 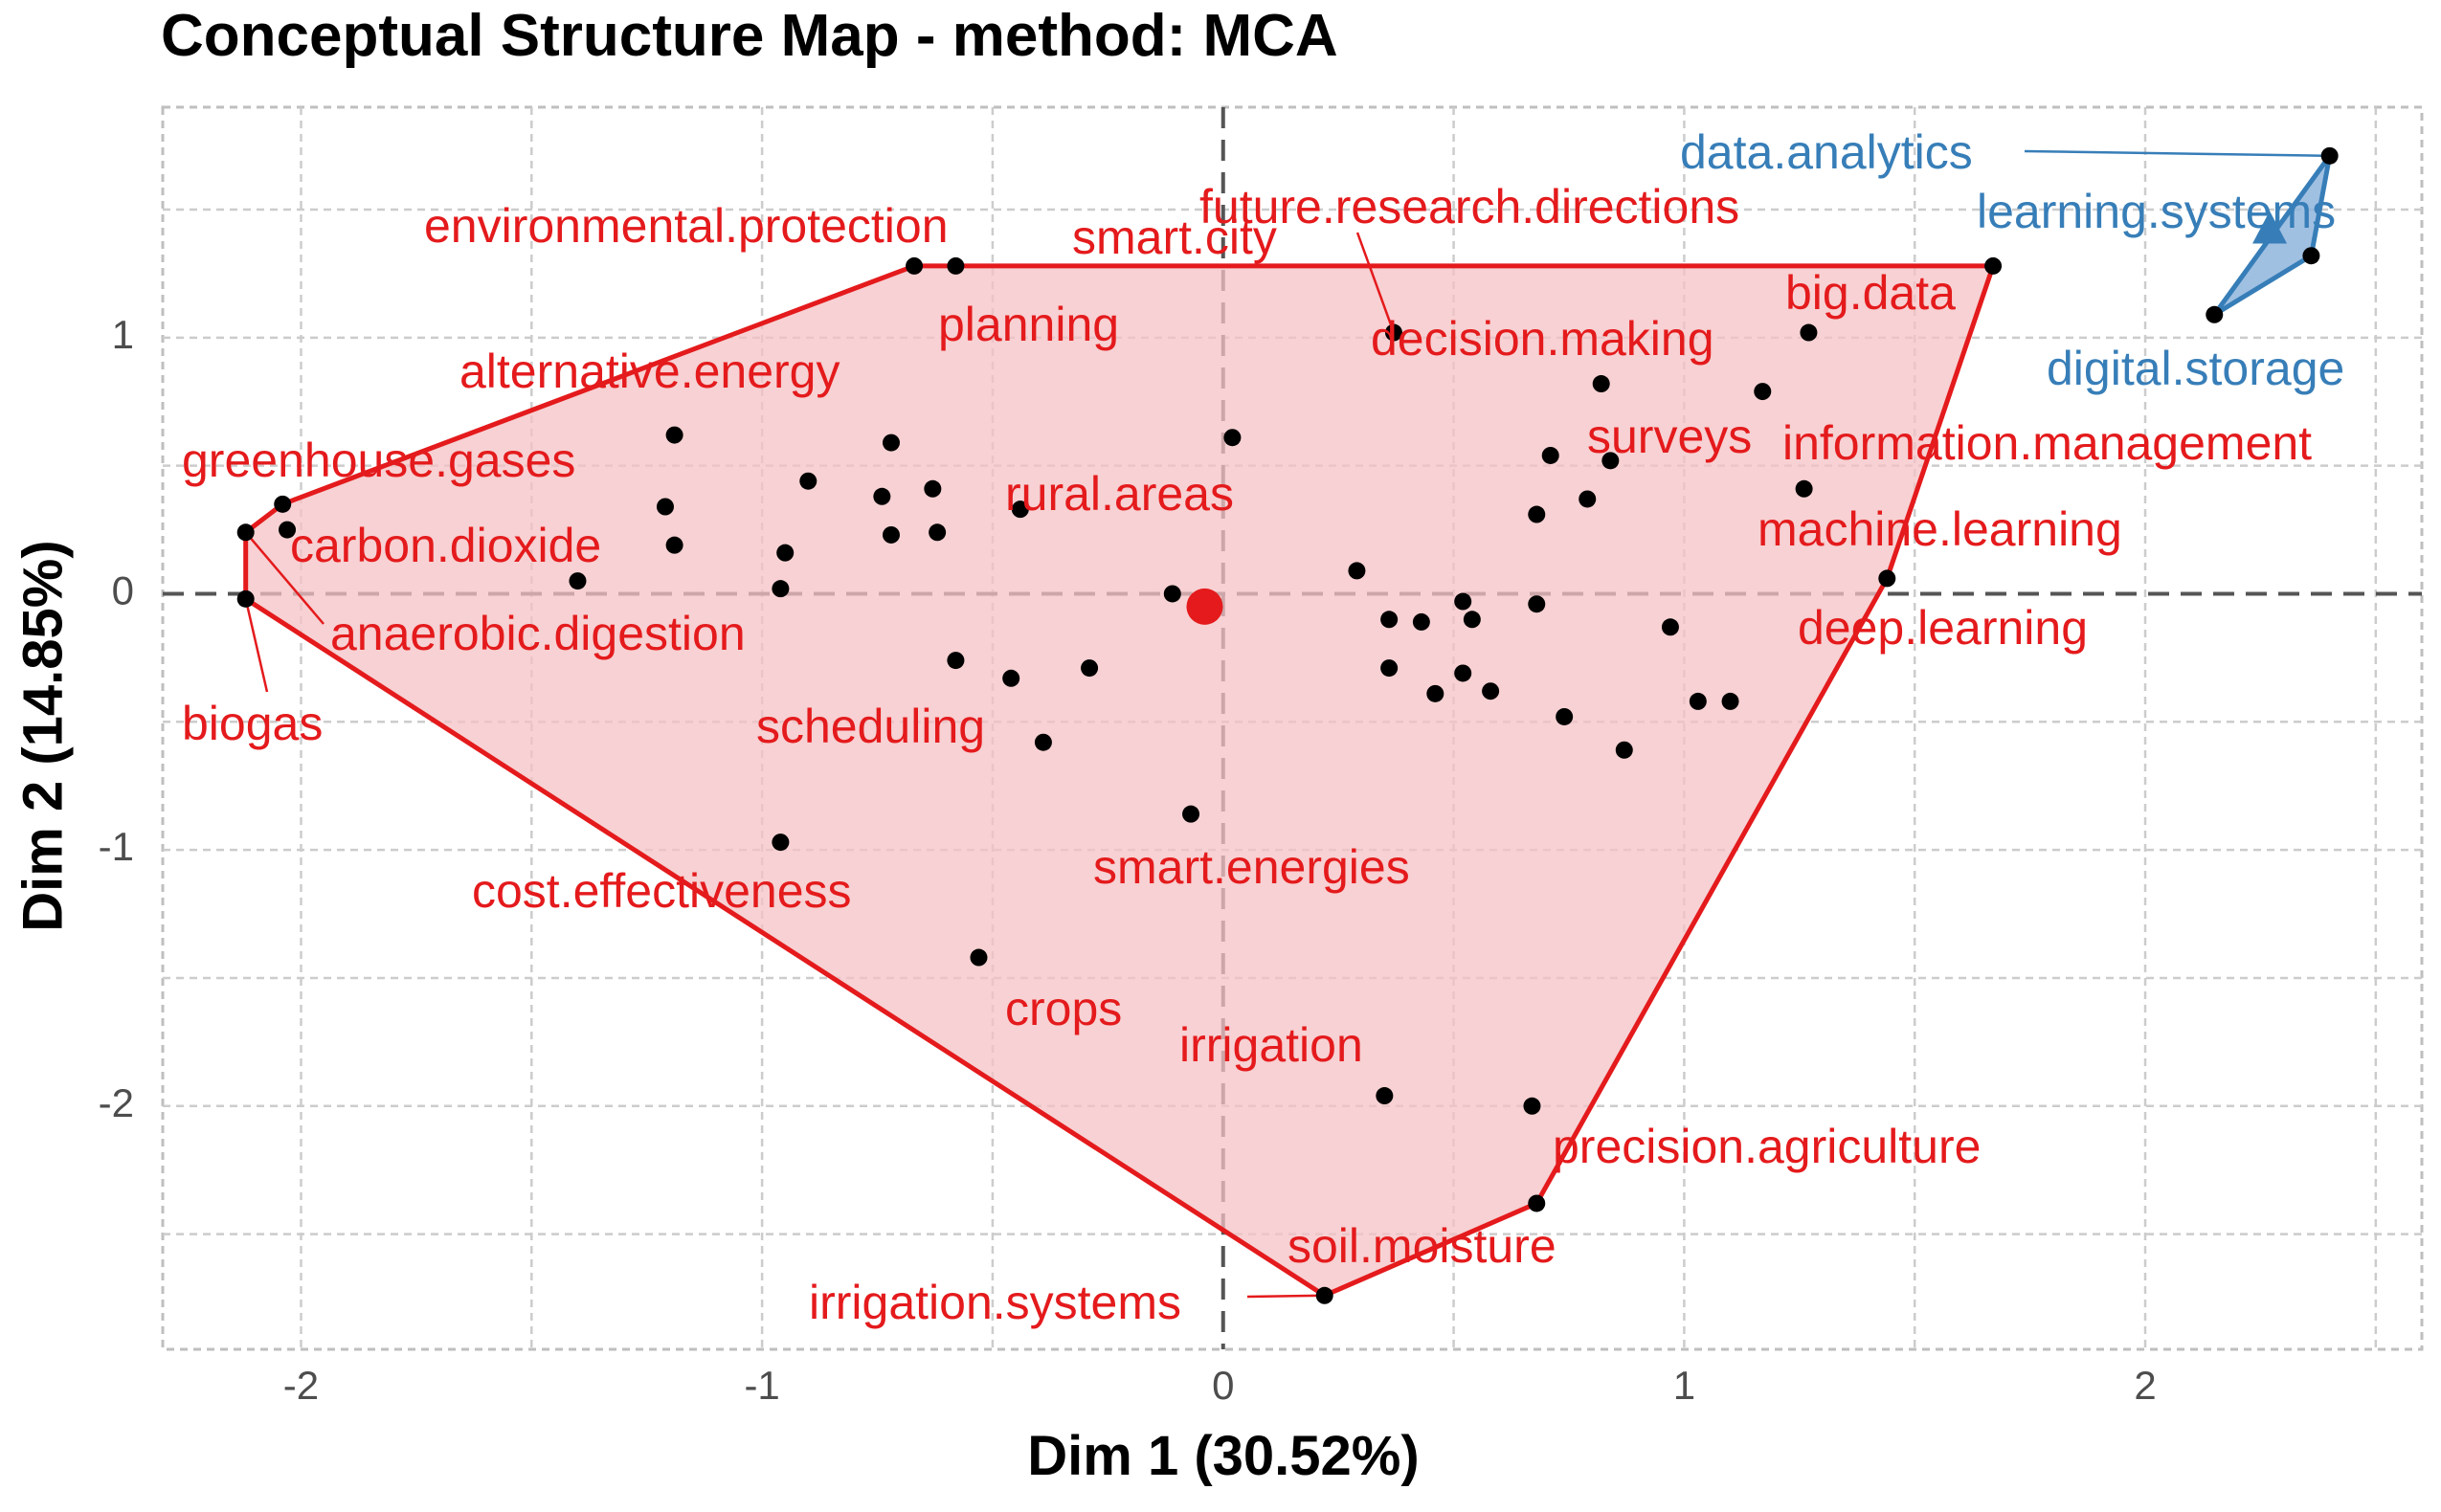 What do you see at coordinates (1669, 436) in the screenshot?
I see `point-label: surveys` at bounding box center [1669, 436].